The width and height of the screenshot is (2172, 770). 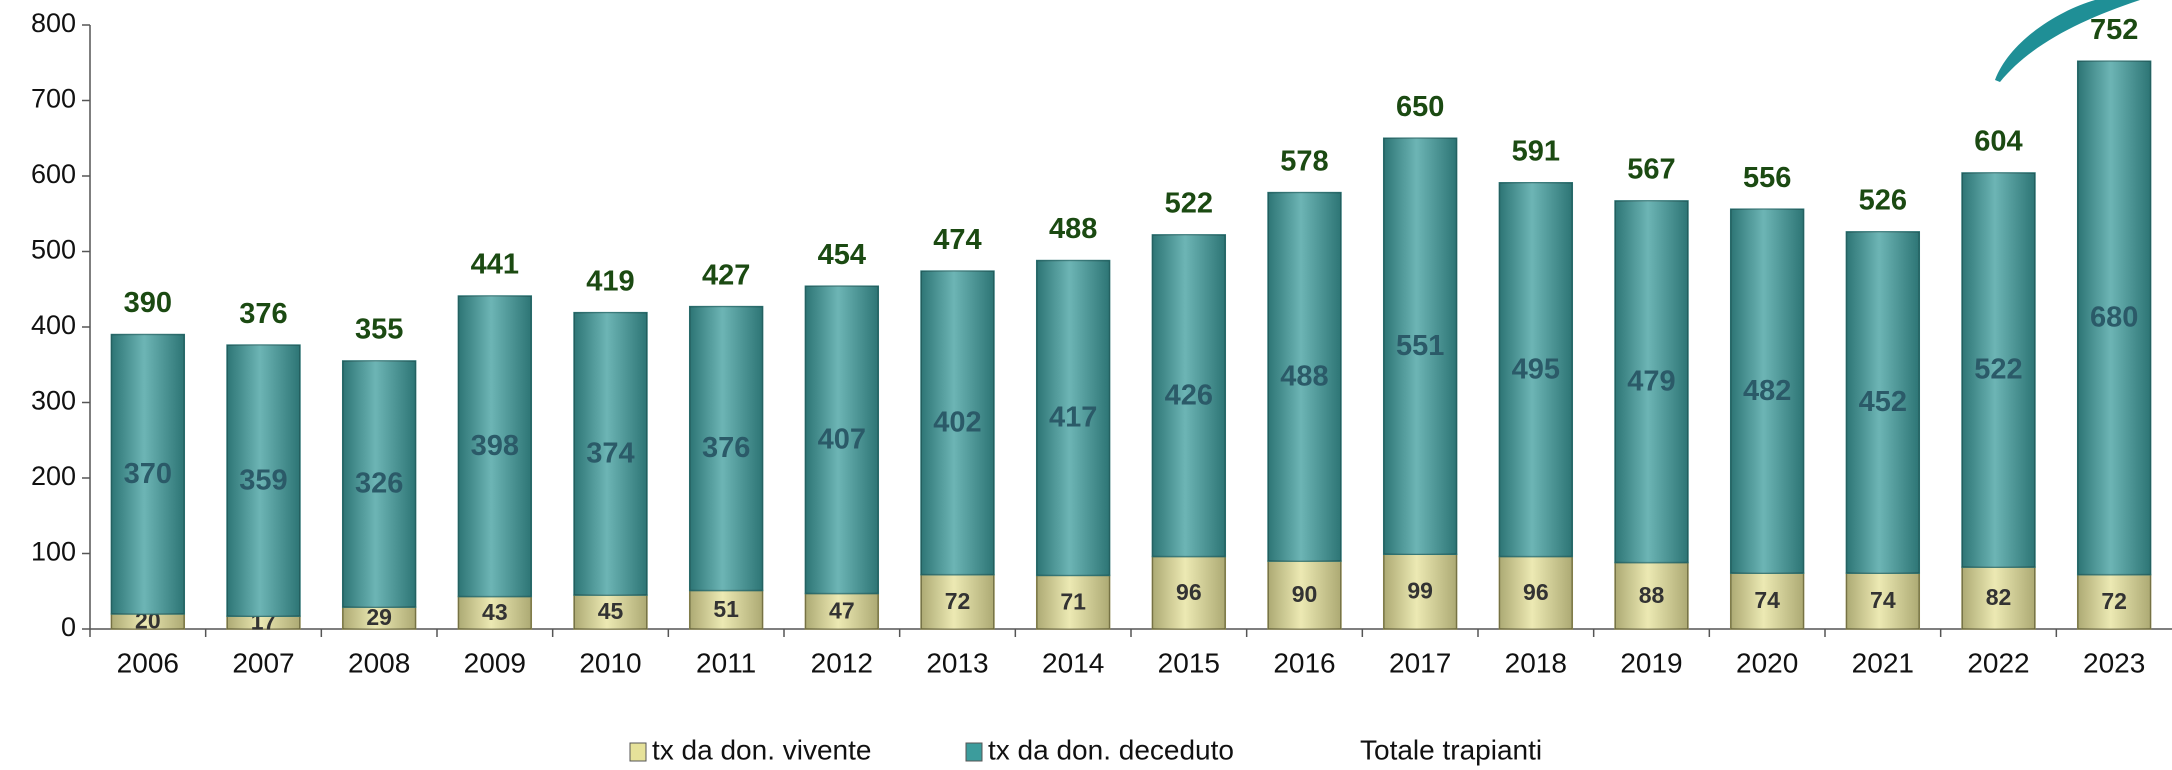 What do you see at coordinates (1420, 107) in the screenshot?
I see `total-label: 650` at bounding box center [1420, 107].